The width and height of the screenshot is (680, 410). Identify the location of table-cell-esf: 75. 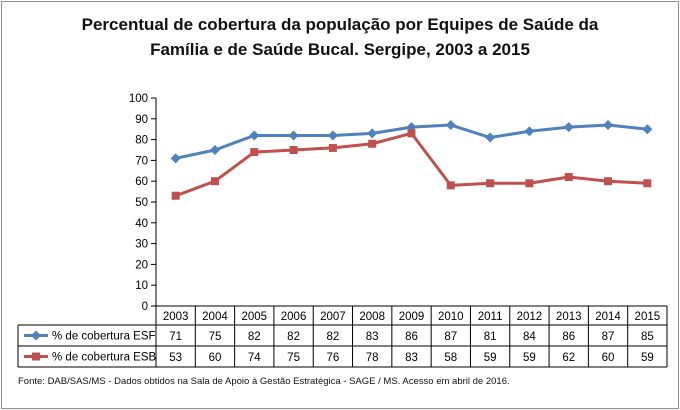
(215, 337).